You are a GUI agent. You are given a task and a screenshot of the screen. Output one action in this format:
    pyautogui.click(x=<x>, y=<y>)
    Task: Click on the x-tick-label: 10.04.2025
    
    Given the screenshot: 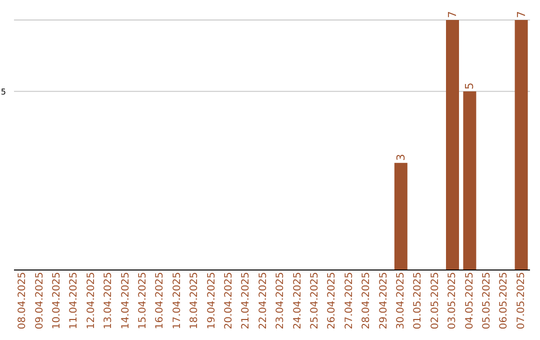 What is the action you would take?
    pyautogui.click(x=57, y=301)
    